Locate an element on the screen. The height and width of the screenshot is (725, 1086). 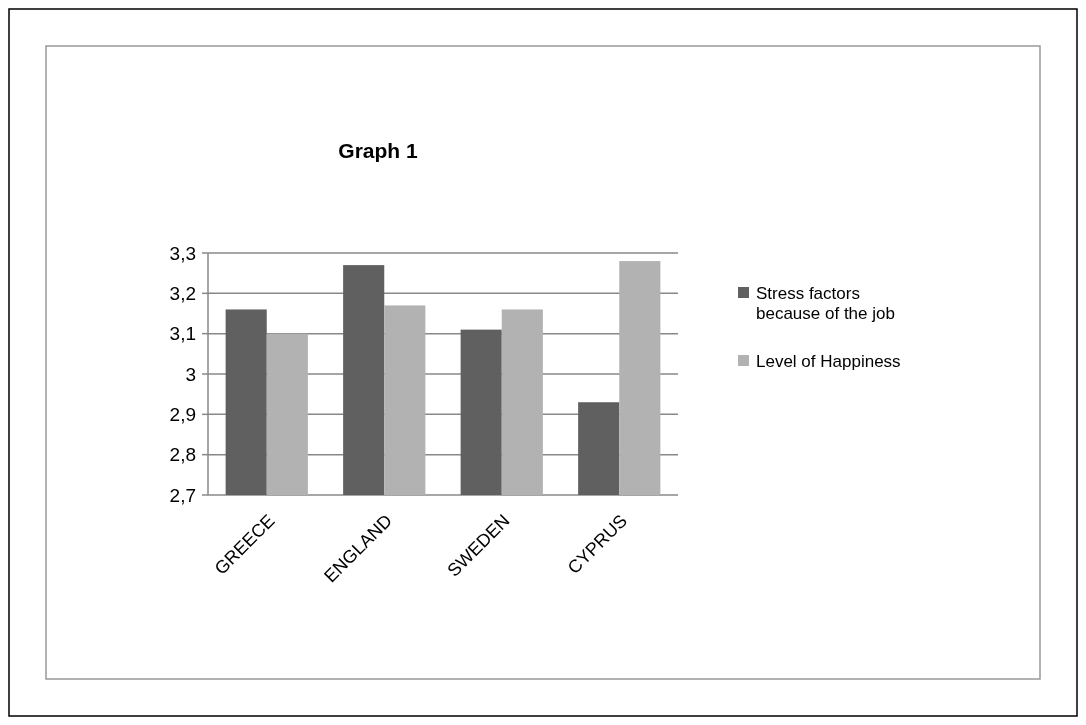
legend-label: Stress factors because of the job is located at coordinates (825, 303).